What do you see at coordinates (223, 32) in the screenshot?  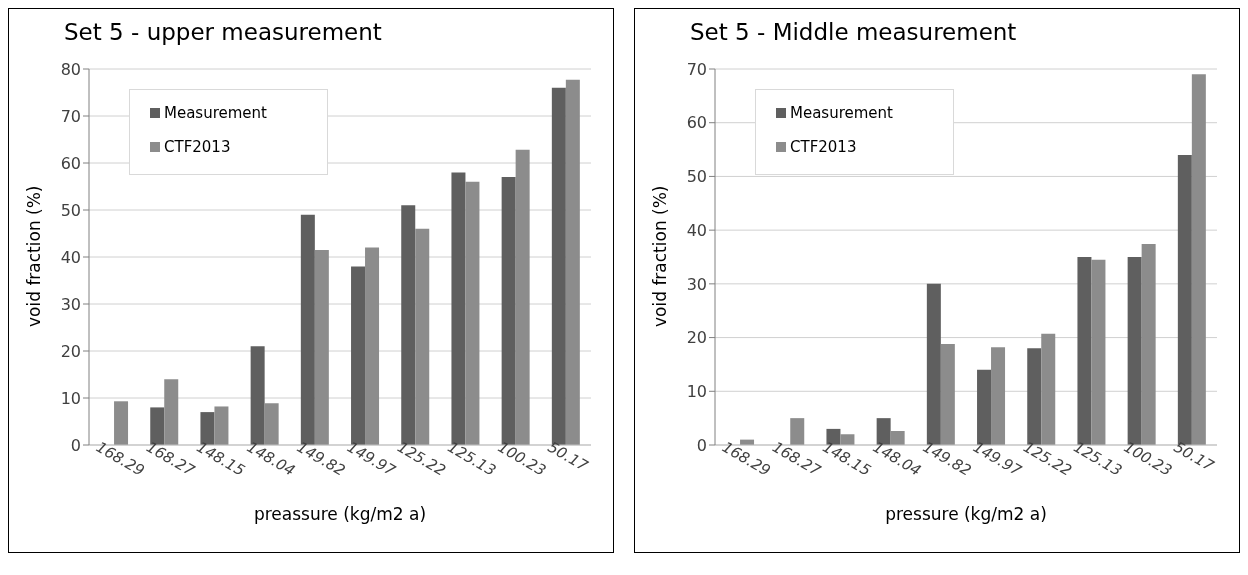 I see `chart-title: Set 5 - upper measurement` at bounding box center [223, 32].